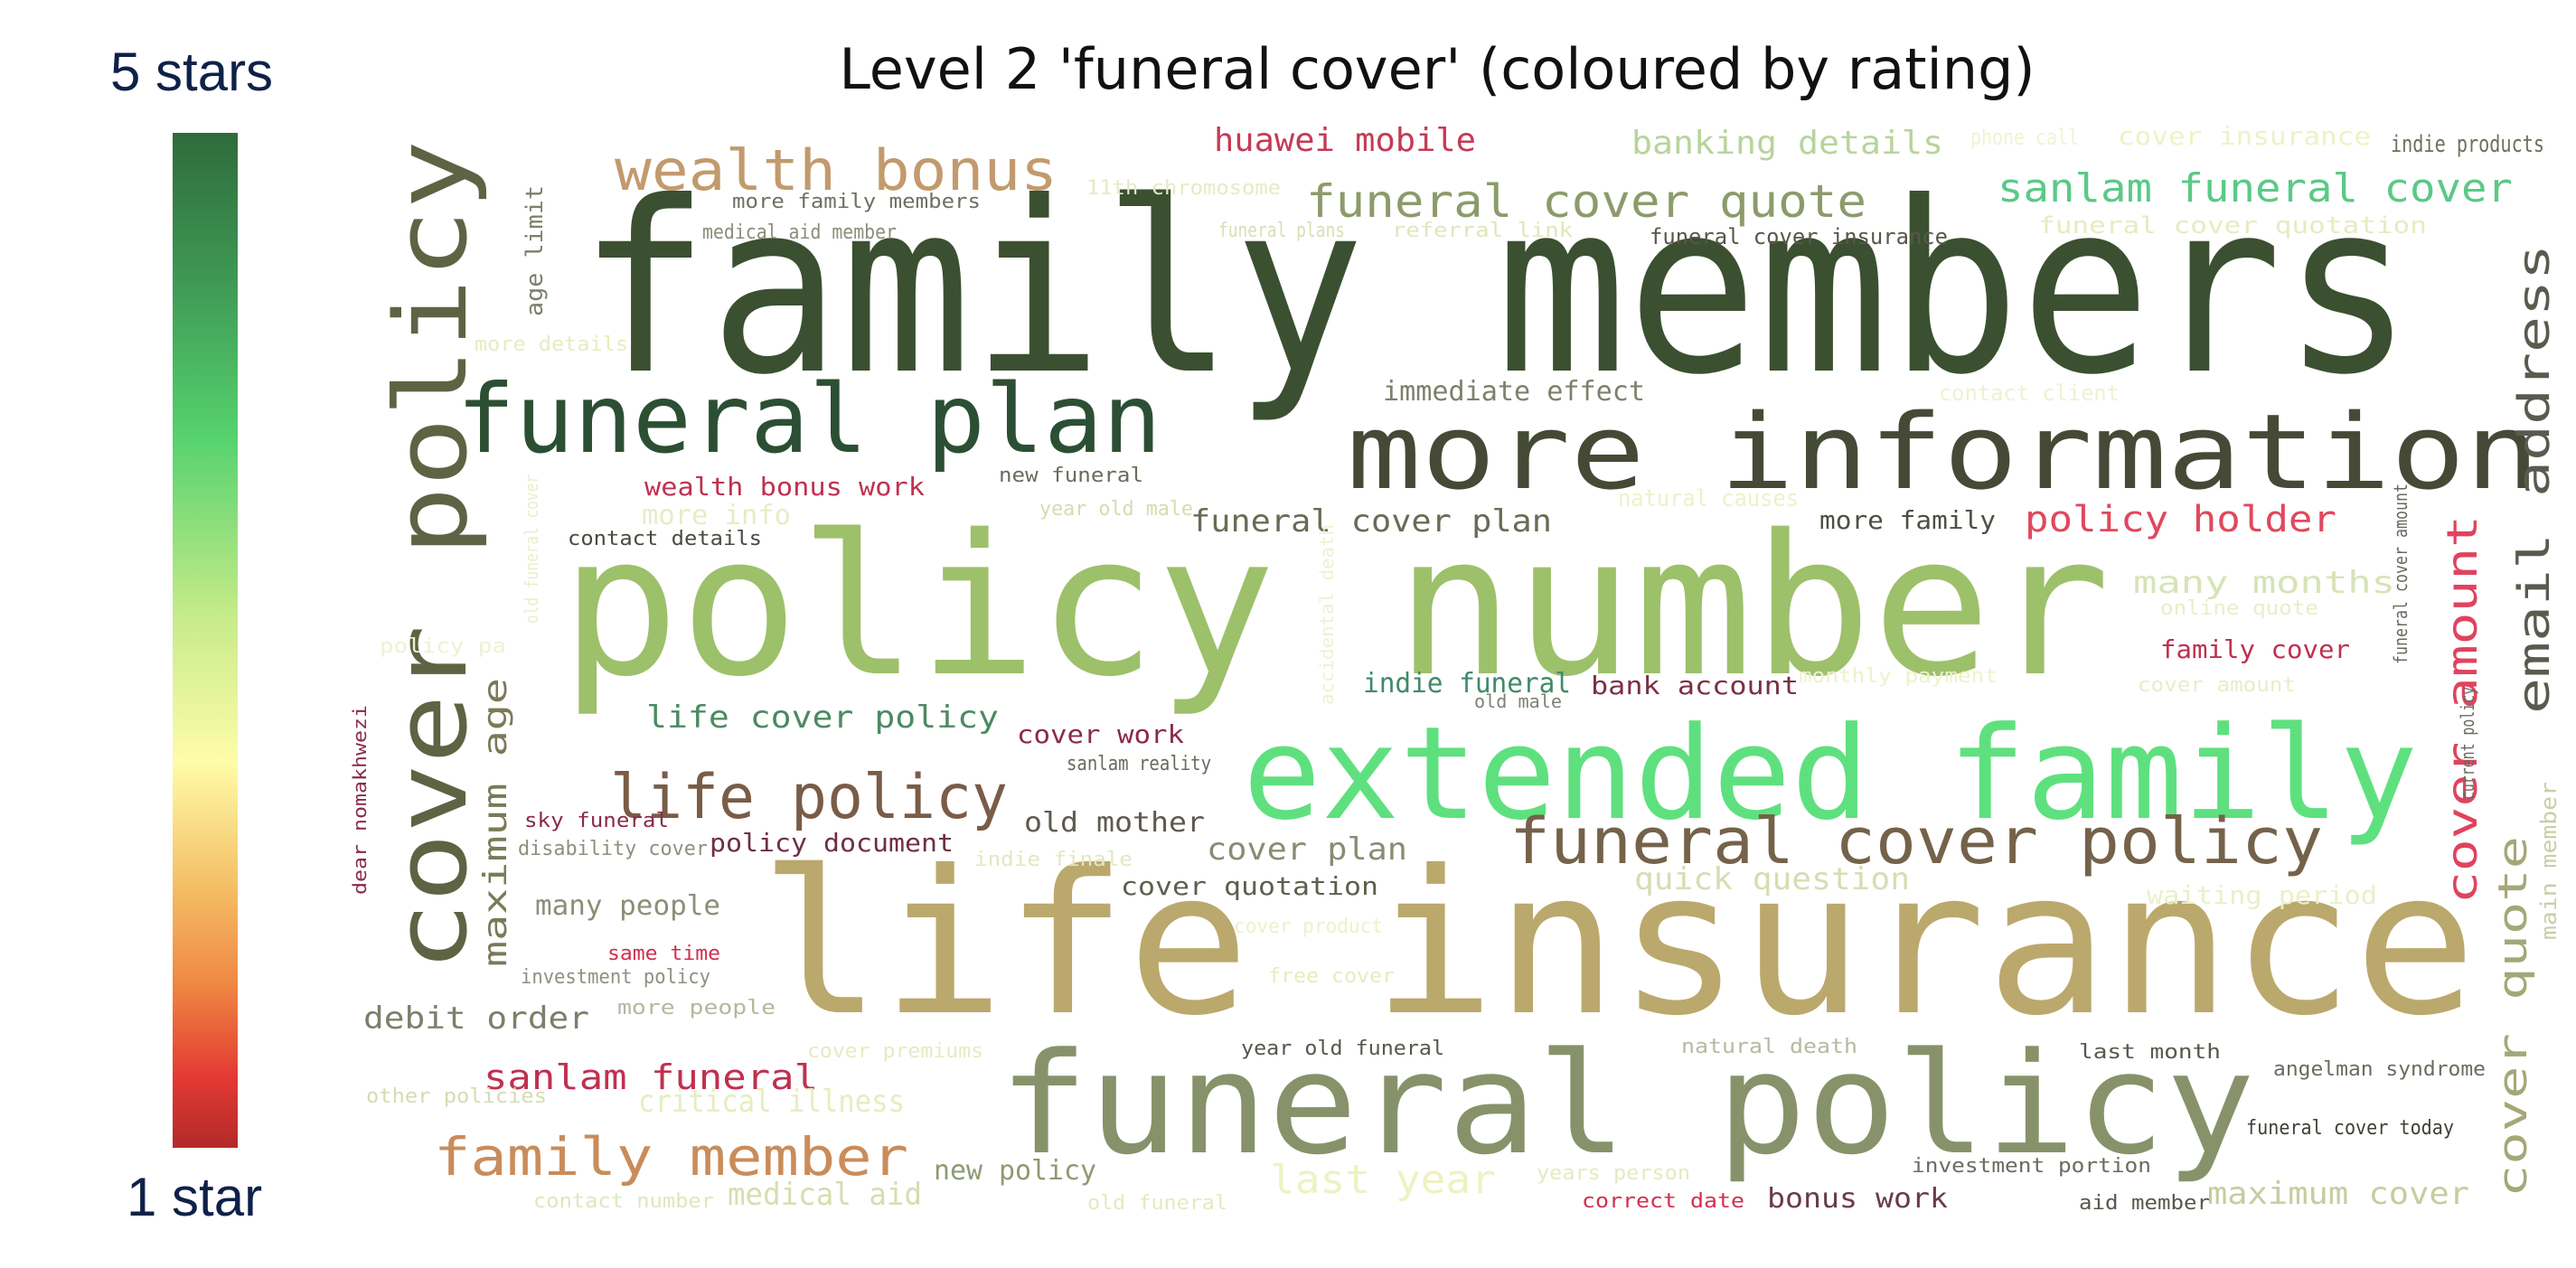 The image size is (2576, 1268). What do you see at coordinates (2255, 649) in the screenshot?
I see `word-family-cover: family cover` at bounding box center [2255, 649].